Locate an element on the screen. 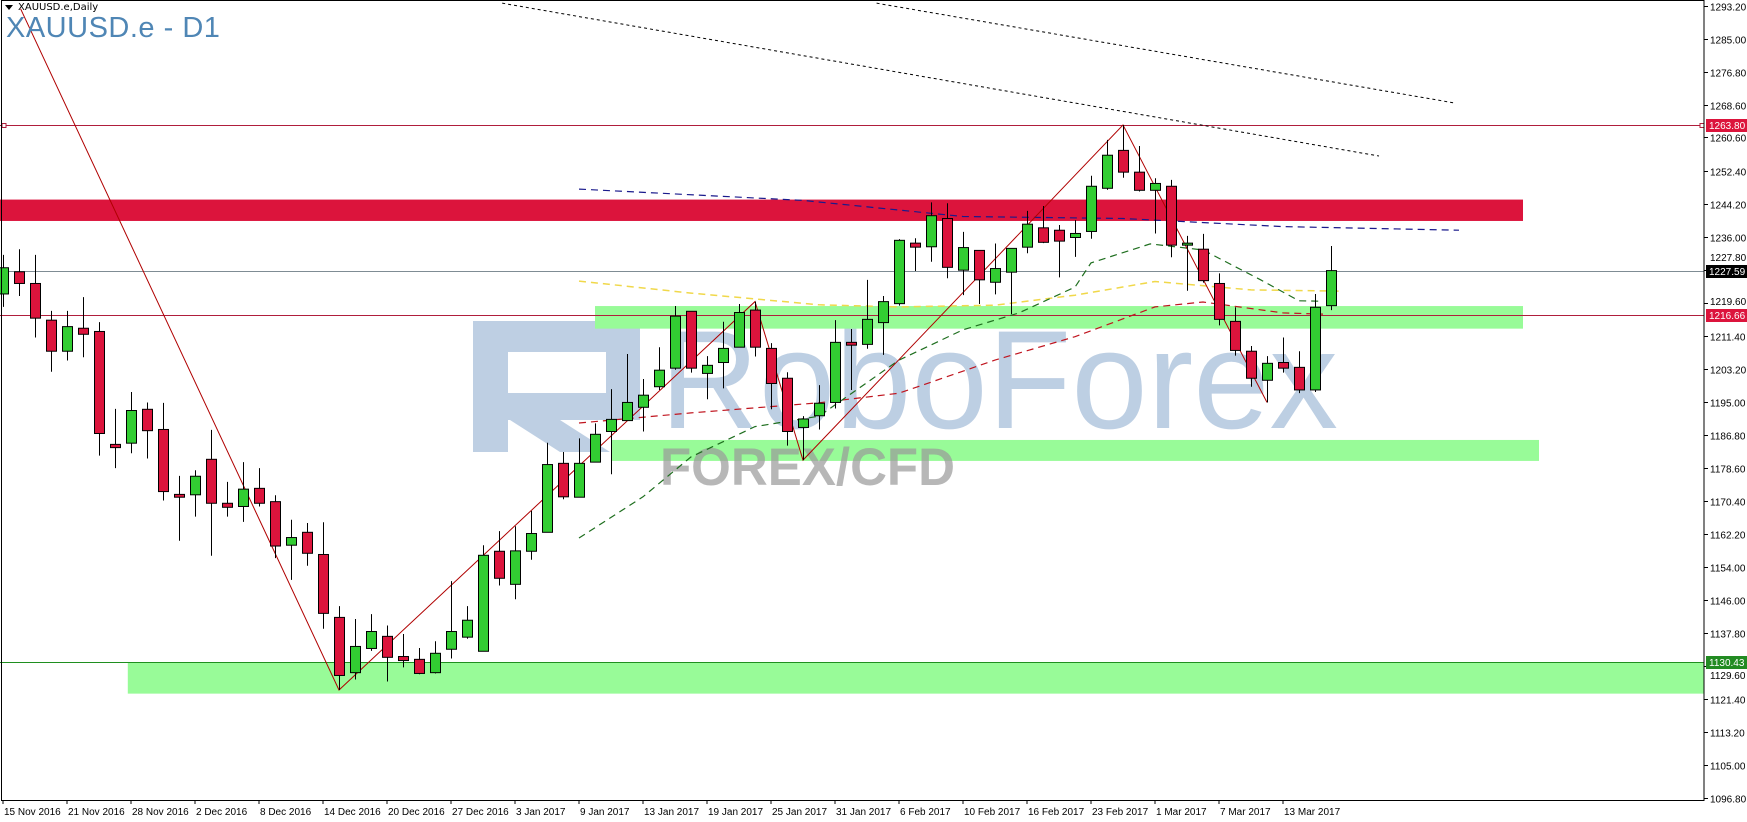  y-tick-label: 1105.00 is located at coordinates (1728, 767).